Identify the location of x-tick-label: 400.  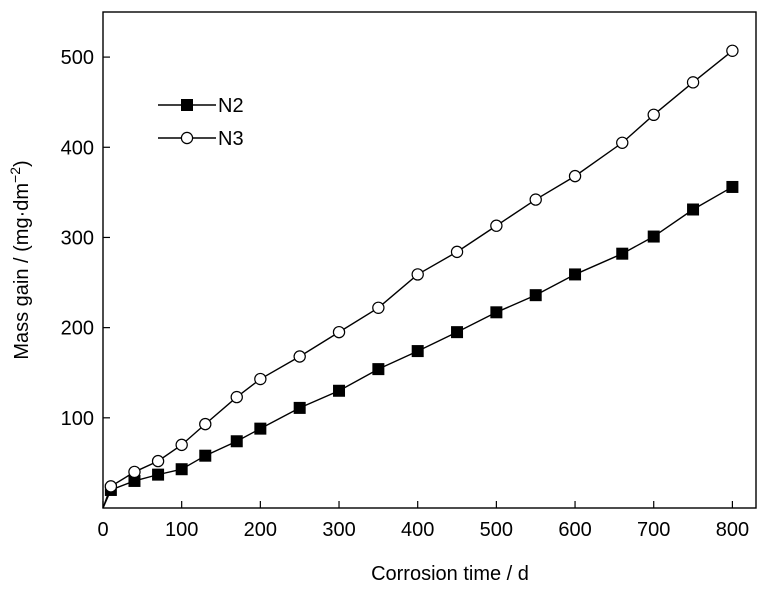
(417, 530).